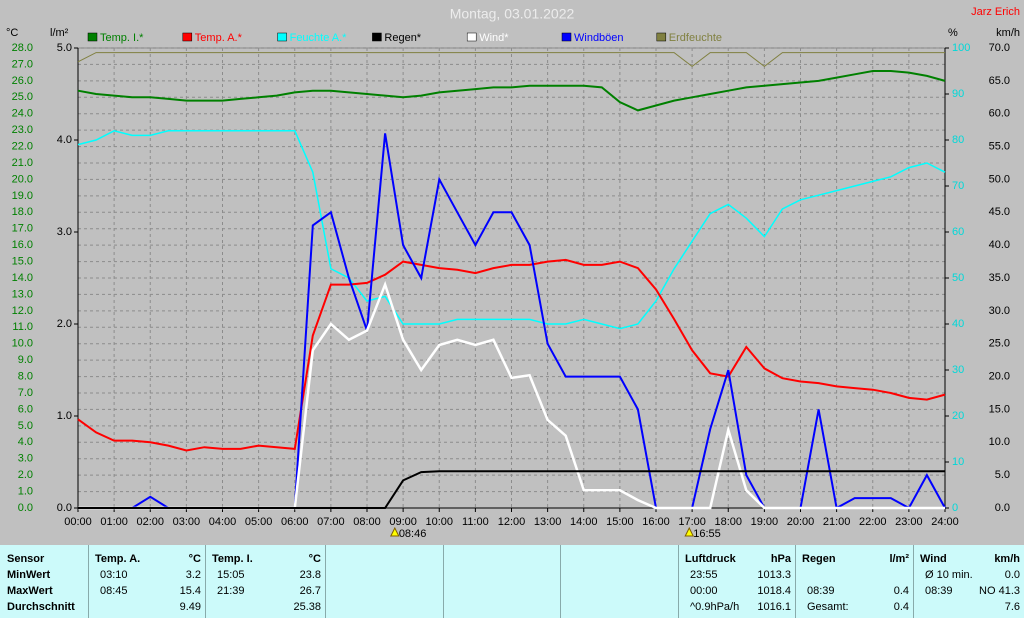  Describe the element at coordinates (22, 163) in the screenshot. I see `y-tick-label: 21.0` at that location.